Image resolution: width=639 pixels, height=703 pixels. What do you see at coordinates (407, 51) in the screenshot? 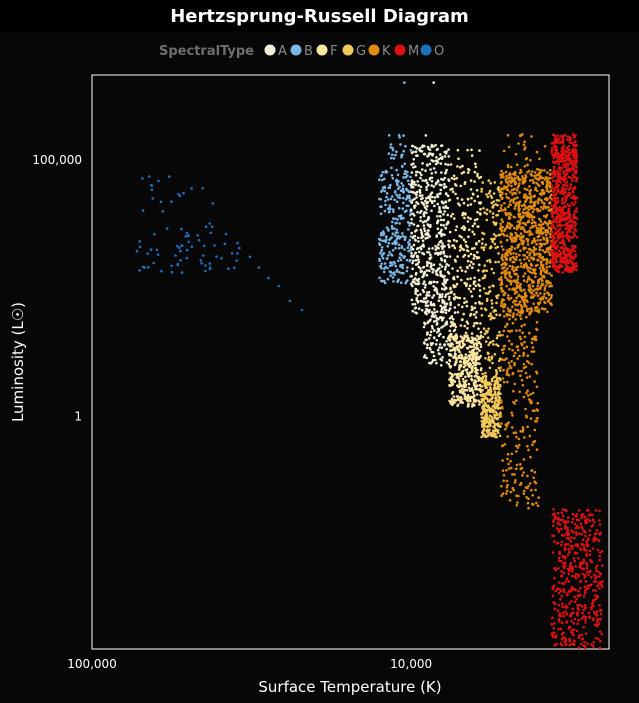
I see `legend-item-m: M` at bounding box center [407, 51].